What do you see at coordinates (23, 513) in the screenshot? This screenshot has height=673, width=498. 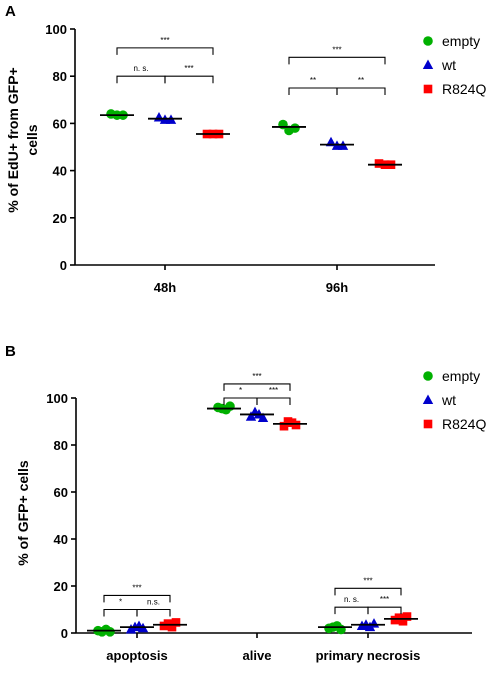 I see `panel-b-ylabel: % of GFP+ cells` at bounding box center [23, 513].